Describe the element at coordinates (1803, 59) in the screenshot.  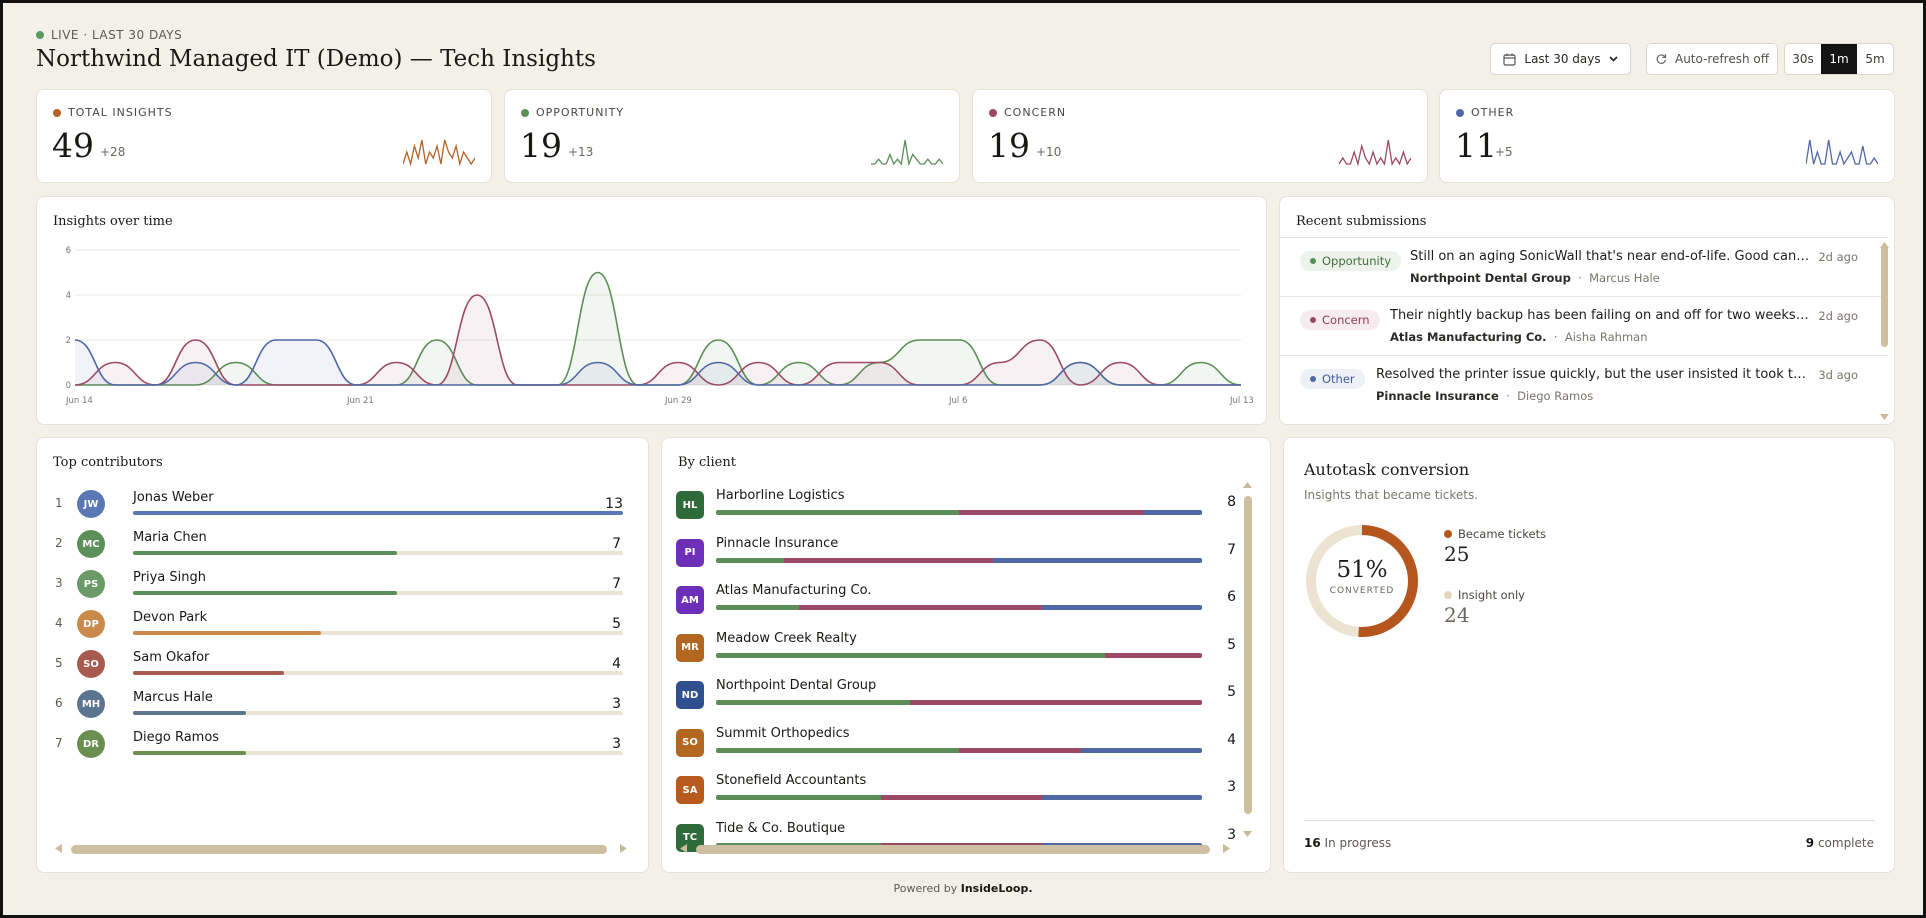
I see `interval-30s: 30s` at that location.